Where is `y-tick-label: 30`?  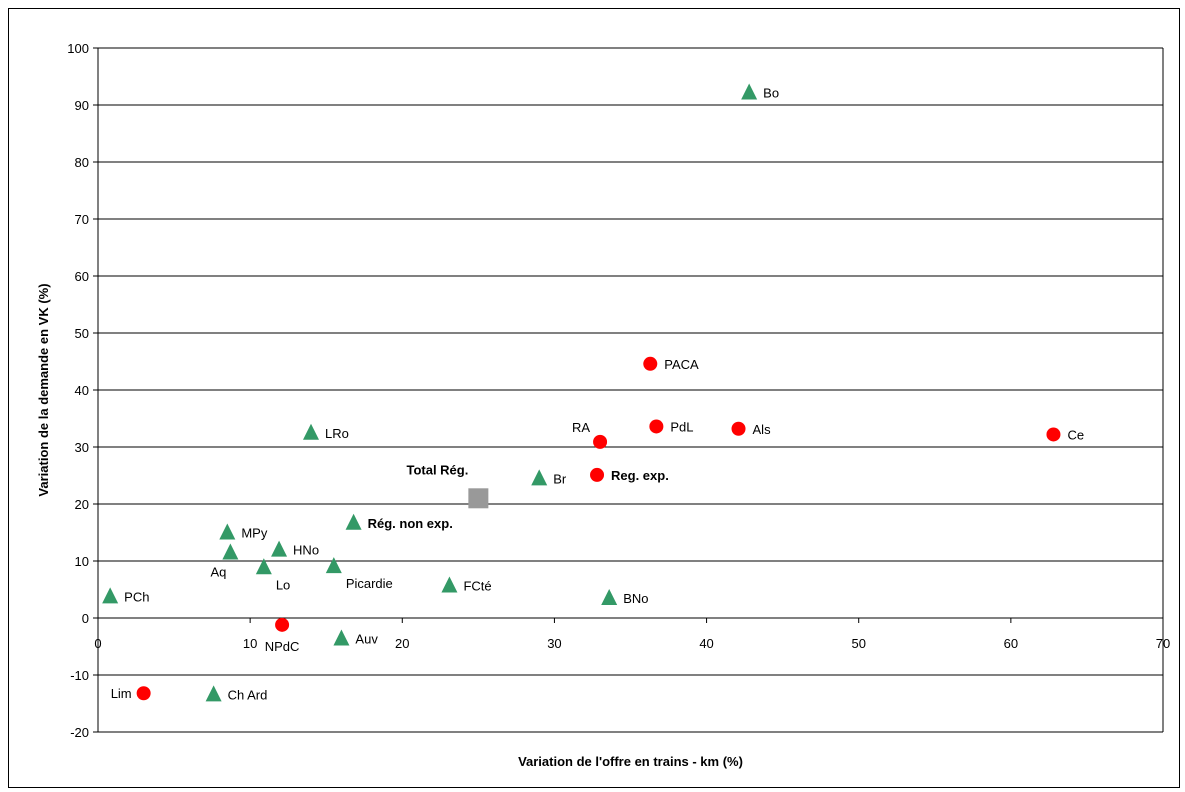
y-tick-label: 30 is located at coordinates (82, 447).